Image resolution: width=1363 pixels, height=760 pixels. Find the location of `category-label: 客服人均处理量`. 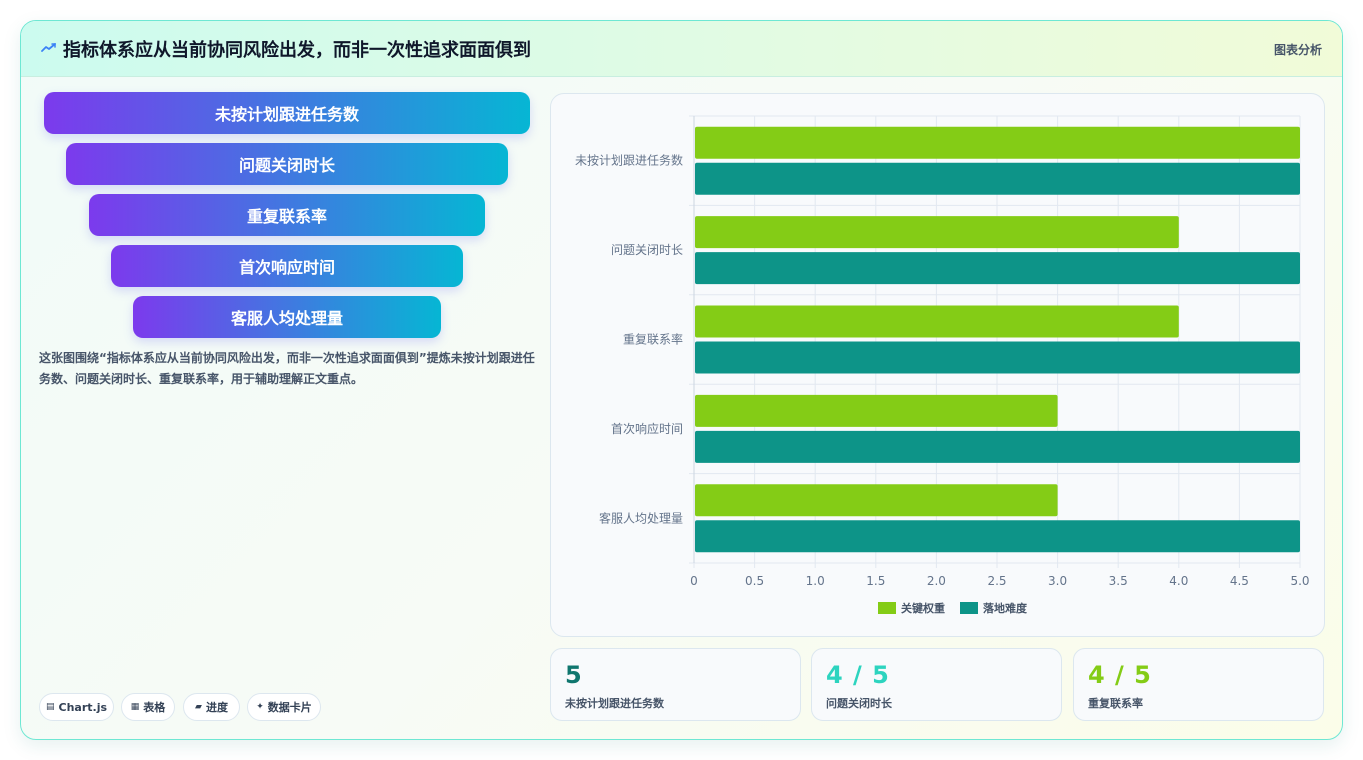

category-label: 客服人均处理量 is located at coordinates (641, 517).